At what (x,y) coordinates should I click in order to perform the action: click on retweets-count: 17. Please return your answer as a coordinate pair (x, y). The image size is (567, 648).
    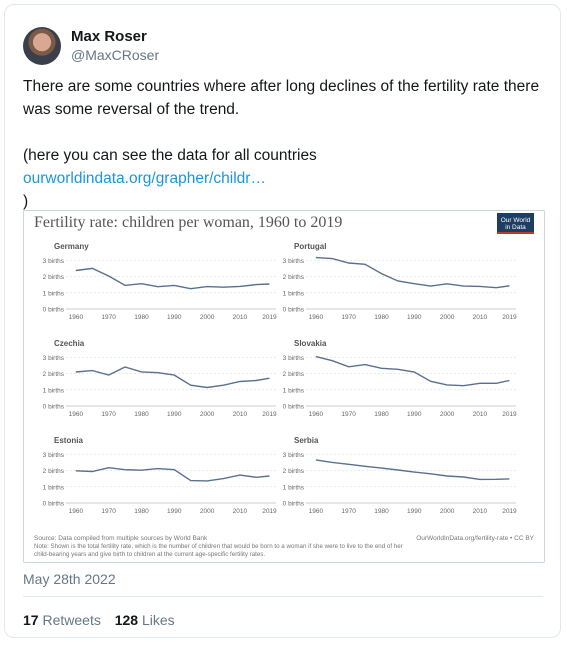
    Looking at the image, I should click on (31, 620).